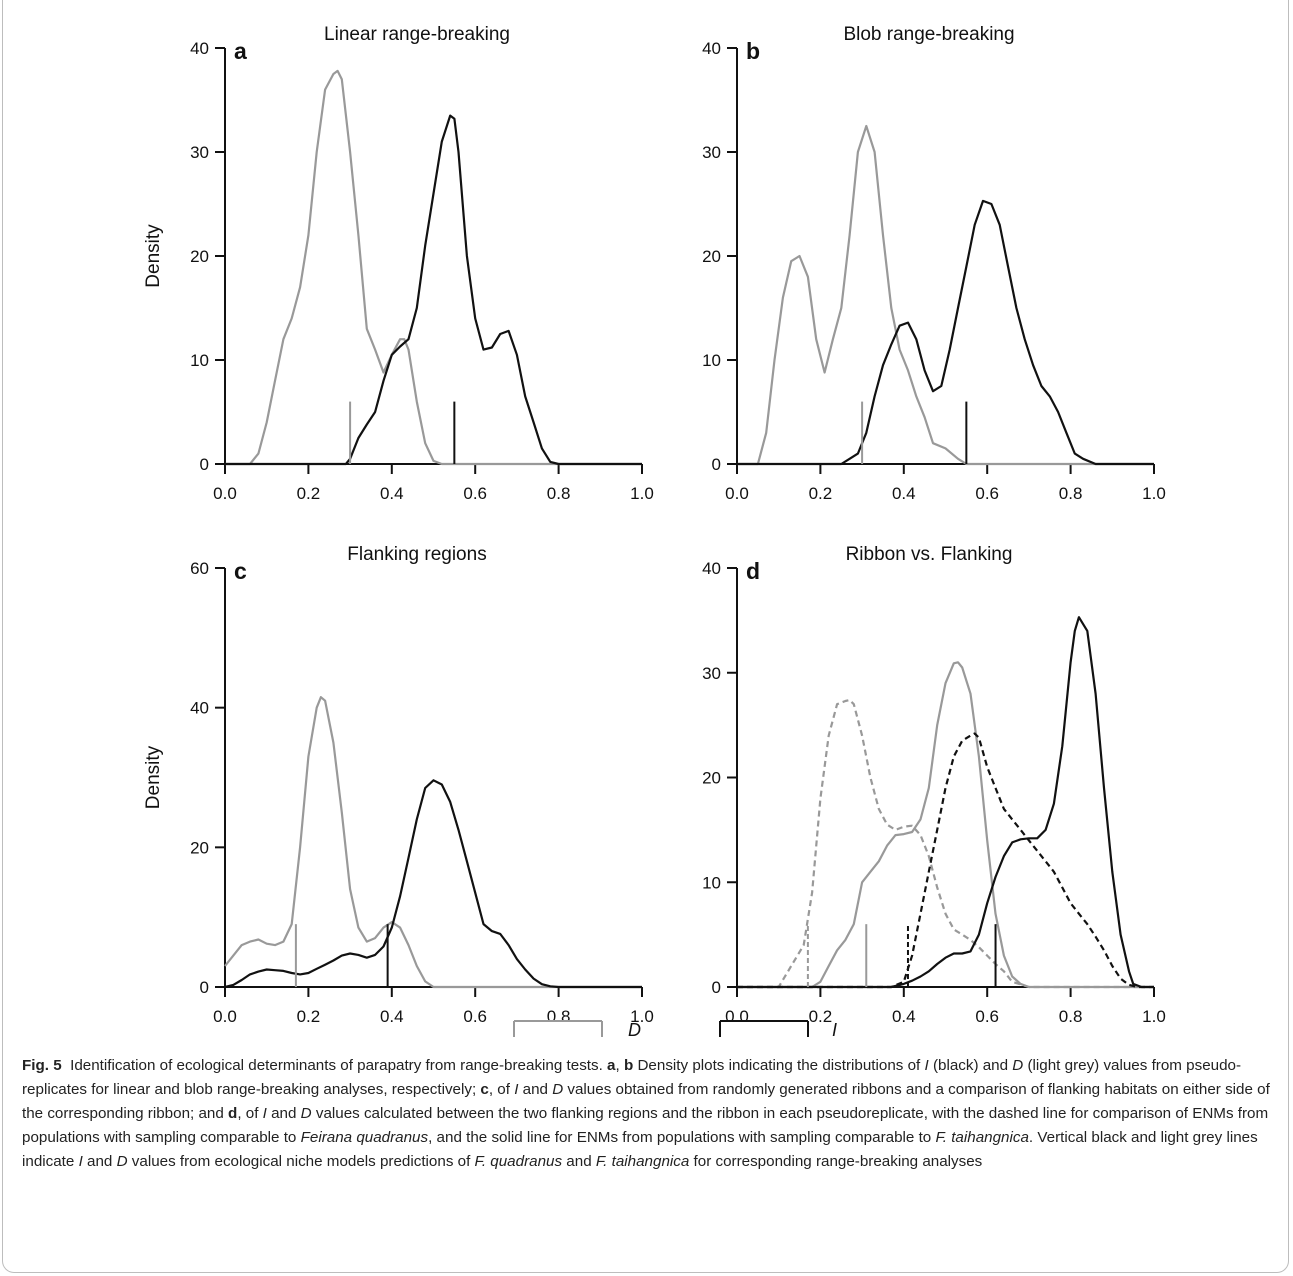 The height and width of the screenshot is (1276, 1293). Describe the element at coordinates (484, 1089) in the screenshot. I see `caption-segment: c` at that location.